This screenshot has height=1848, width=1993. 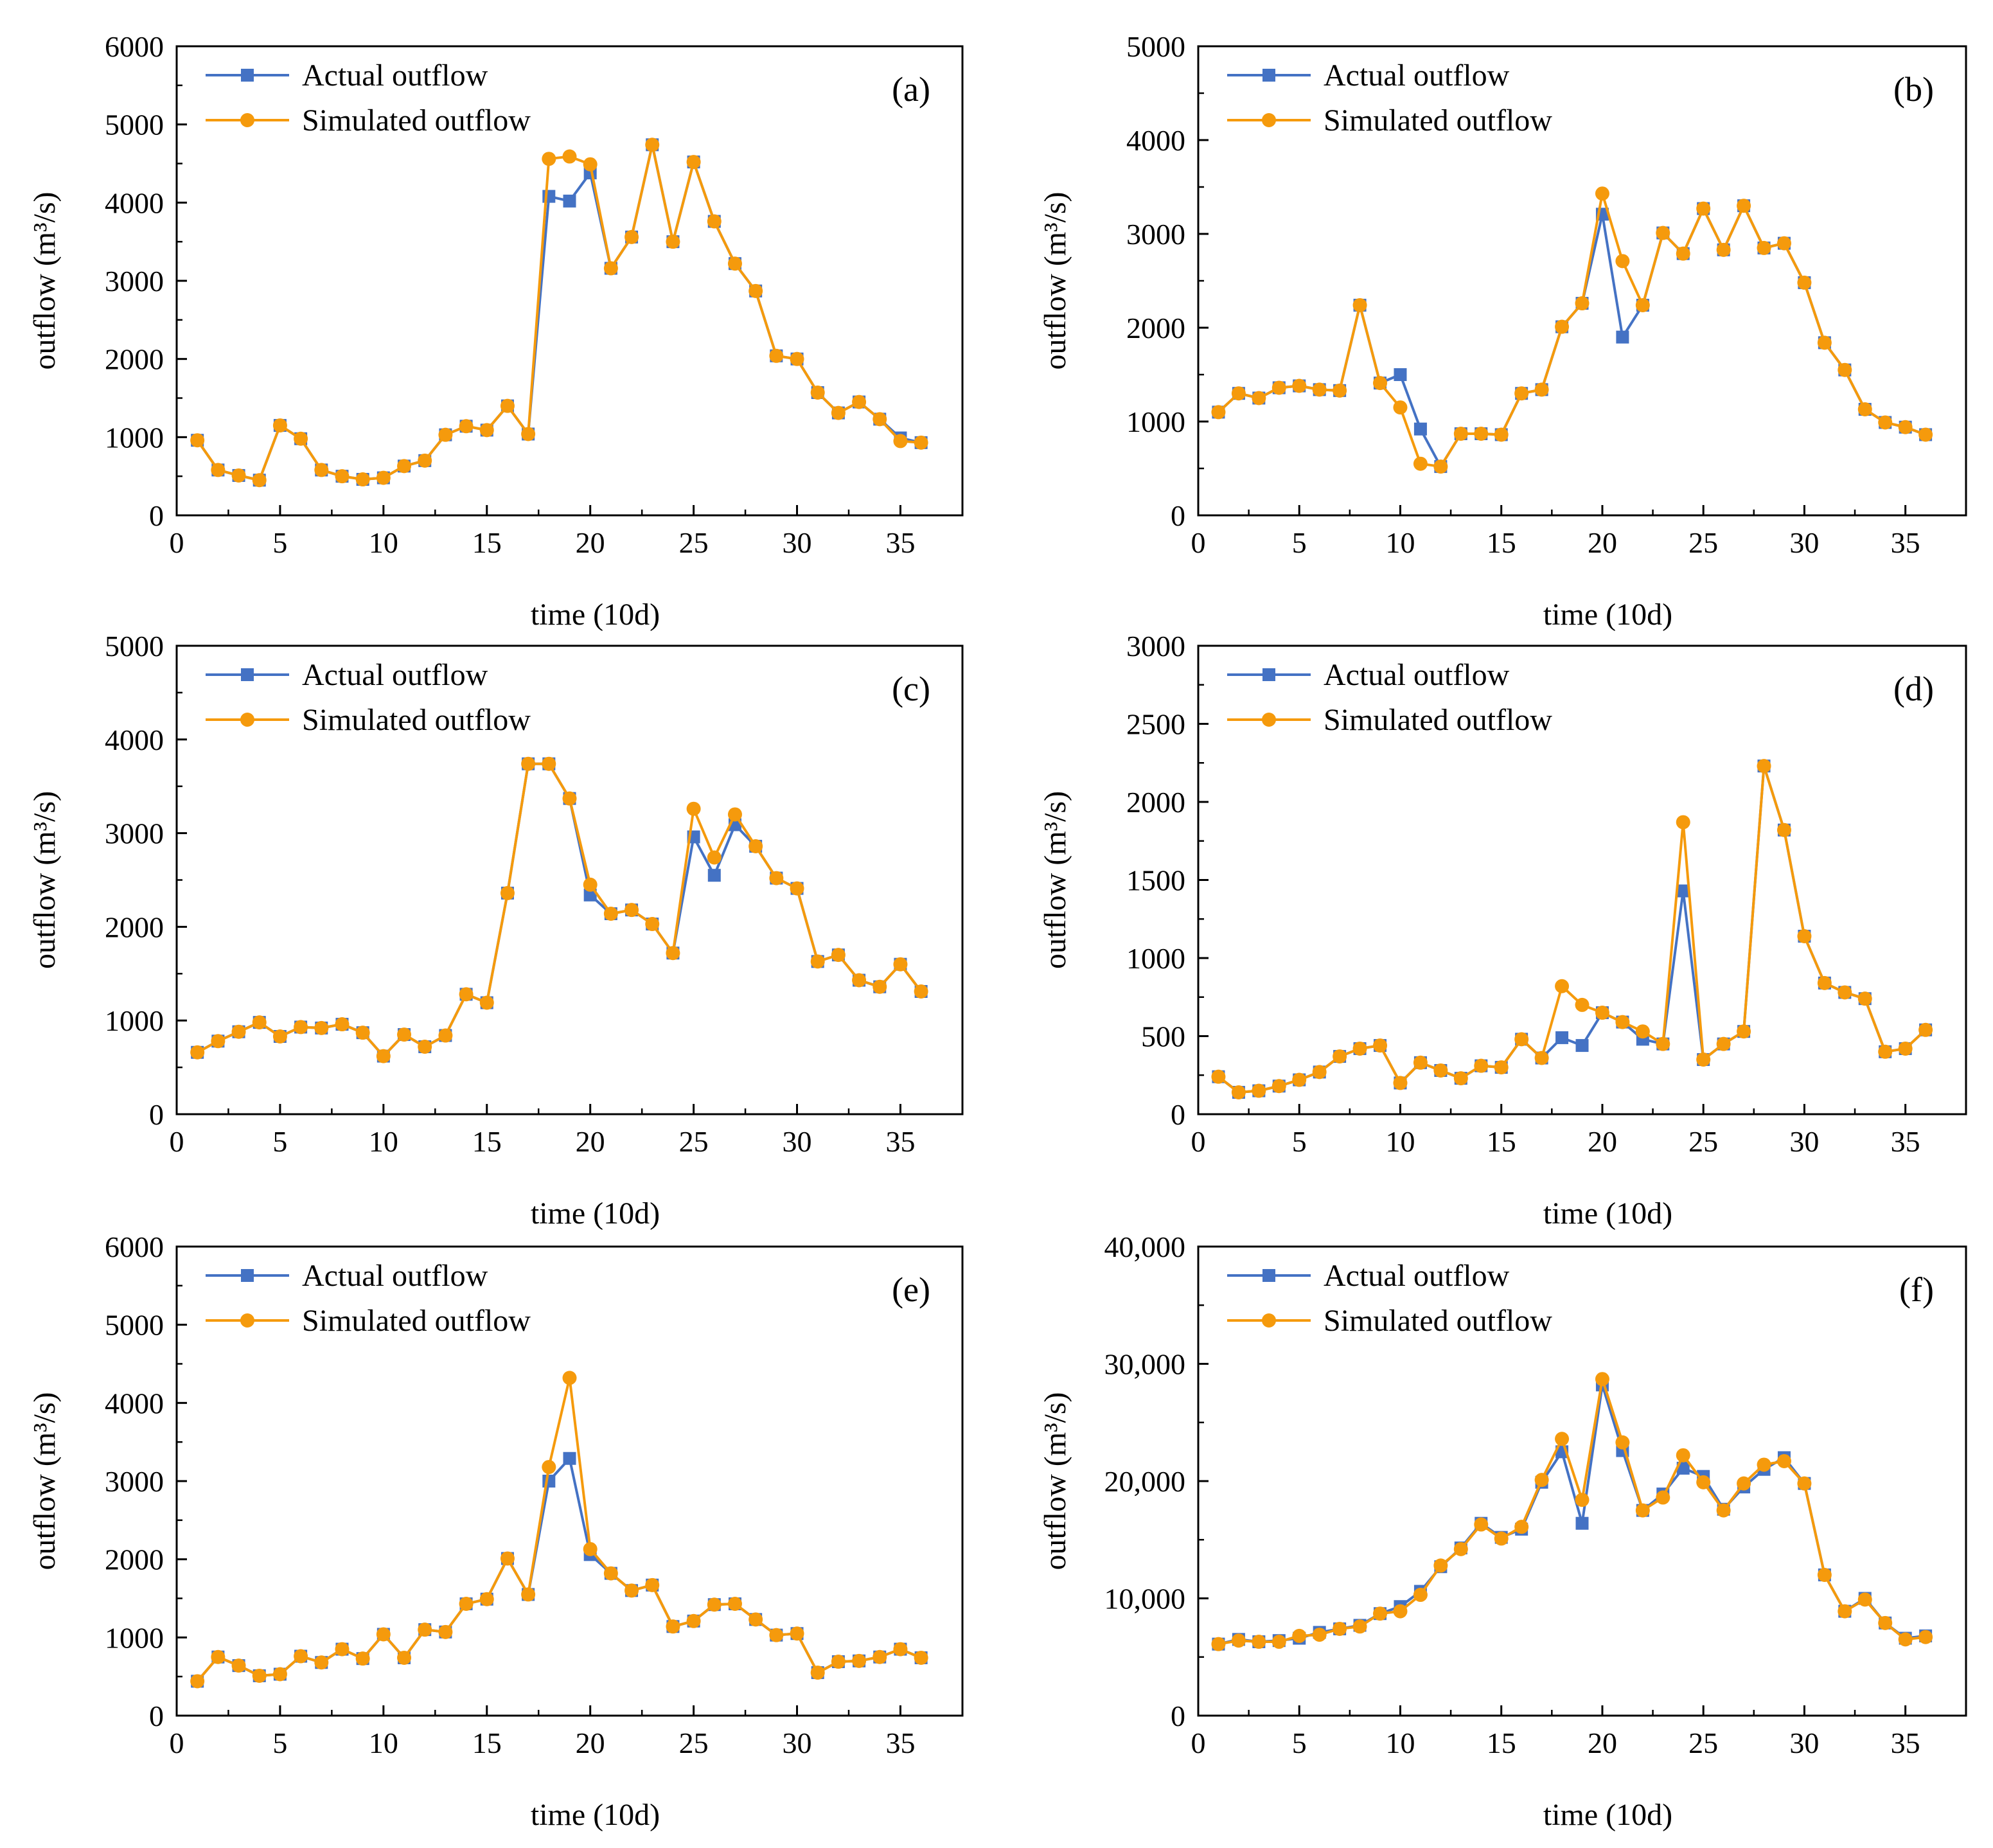 What do you see at coordinates (911, 89) in the screenshot?
I see `panel-label: (a)` at bounding box center [911, 89].